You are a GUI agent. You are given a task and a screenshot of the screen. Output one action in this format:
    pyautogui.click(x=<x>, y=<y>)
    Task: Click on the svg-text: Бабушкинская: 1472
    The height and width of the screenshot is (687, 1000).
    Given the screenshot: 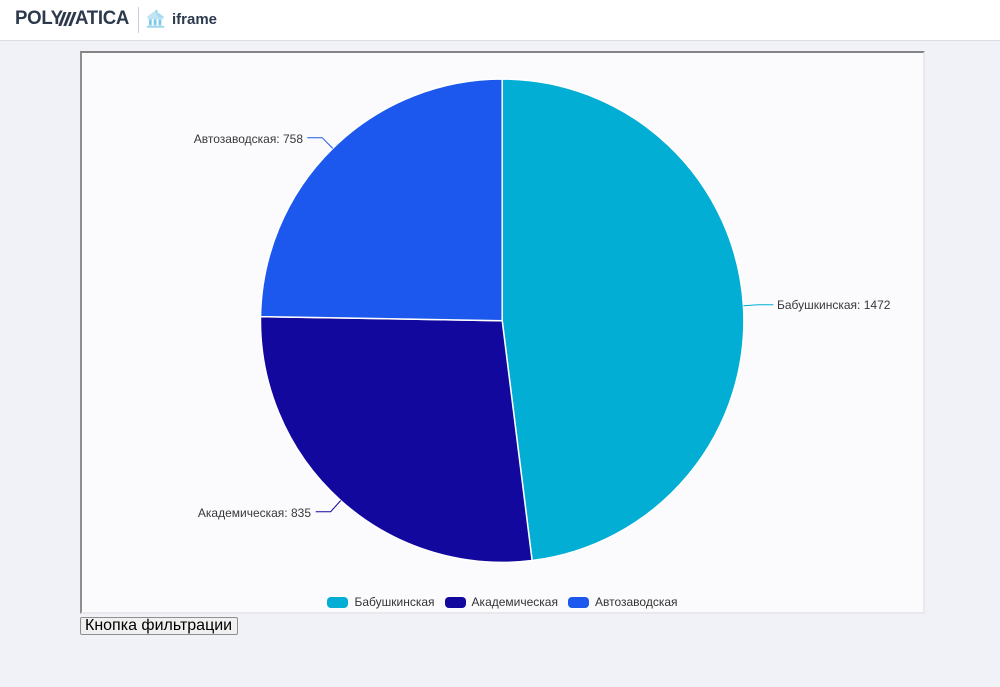 What is the action you would take?
    pyautogui.click(x=834, y=305)
    